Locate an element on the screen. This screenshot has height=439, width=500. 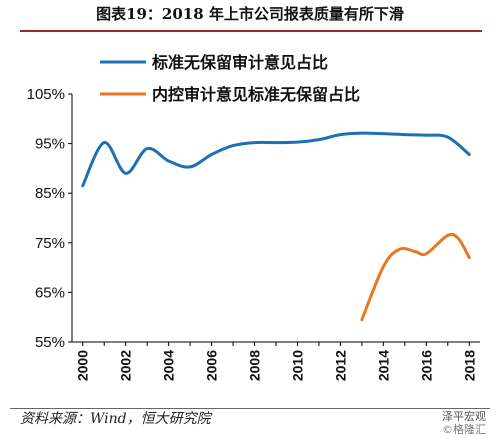
y-tick-label: 55% is located at coordinates (50, 342).